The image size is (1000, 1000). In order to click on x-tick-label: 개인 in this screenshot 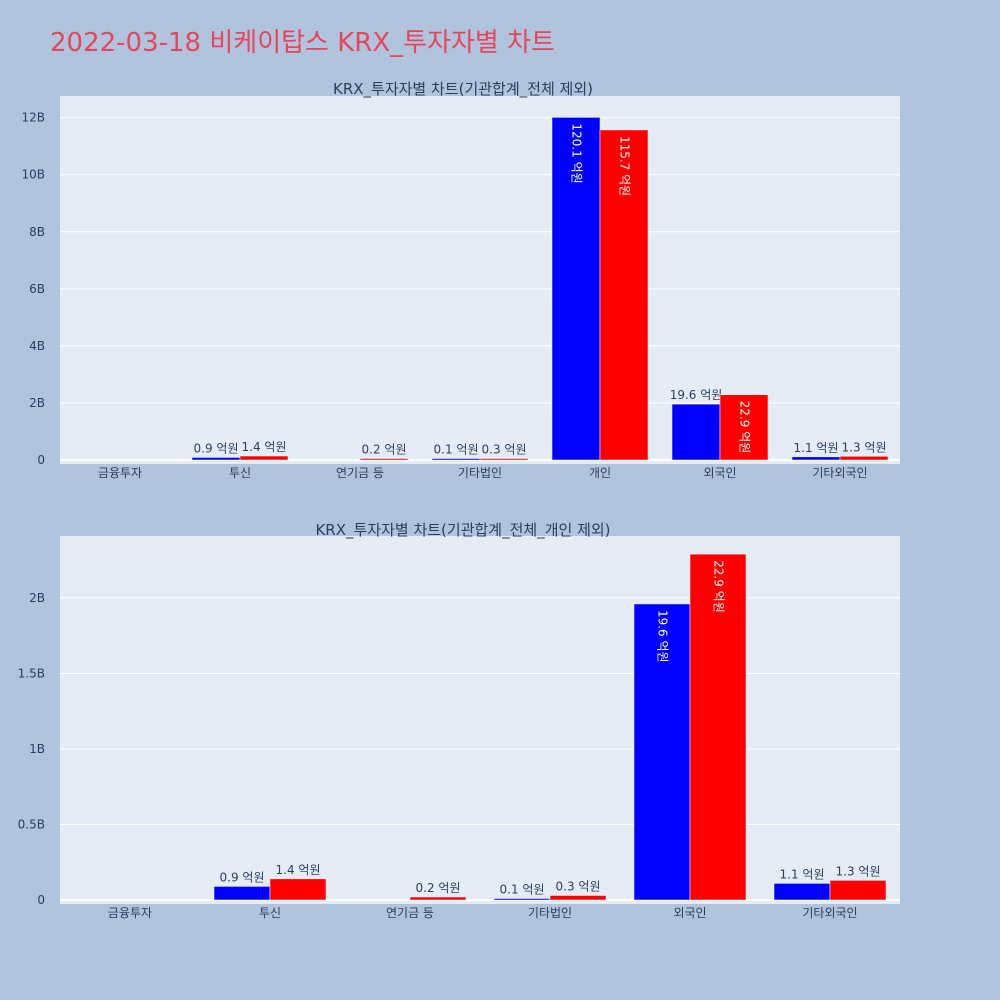, I will do `click(600, 473)`.